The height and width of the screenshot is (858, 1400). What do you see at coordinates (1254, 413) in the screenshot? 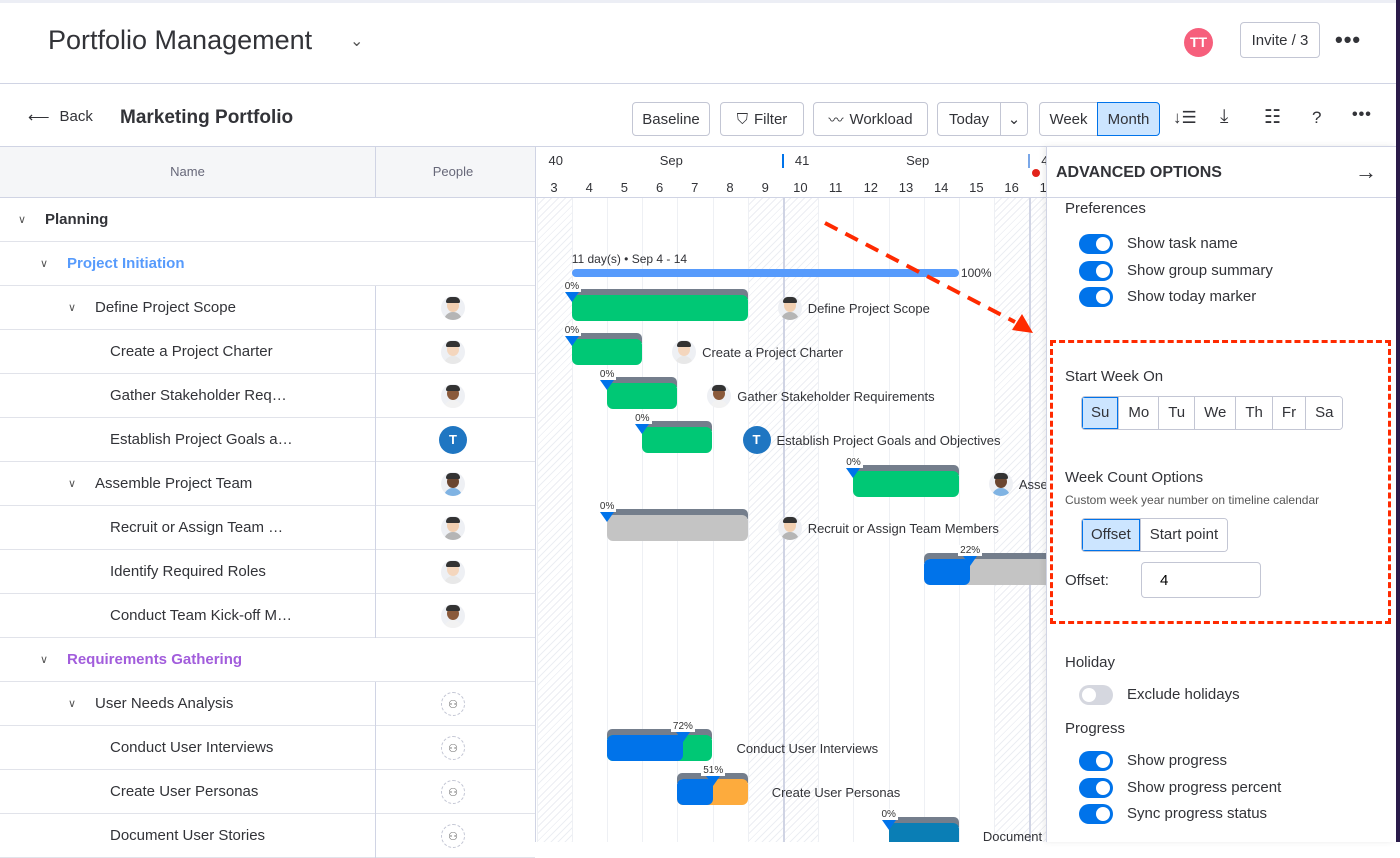
I see `day-option-th: Th` at bounding box center [1254, 413].